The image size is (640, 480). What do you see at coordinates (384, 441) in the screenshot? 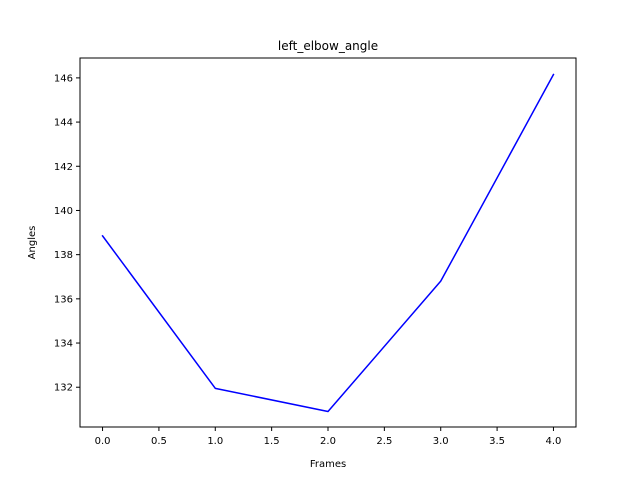
I see `x-tick-label: 2.5` at bounding box center [384, 441].